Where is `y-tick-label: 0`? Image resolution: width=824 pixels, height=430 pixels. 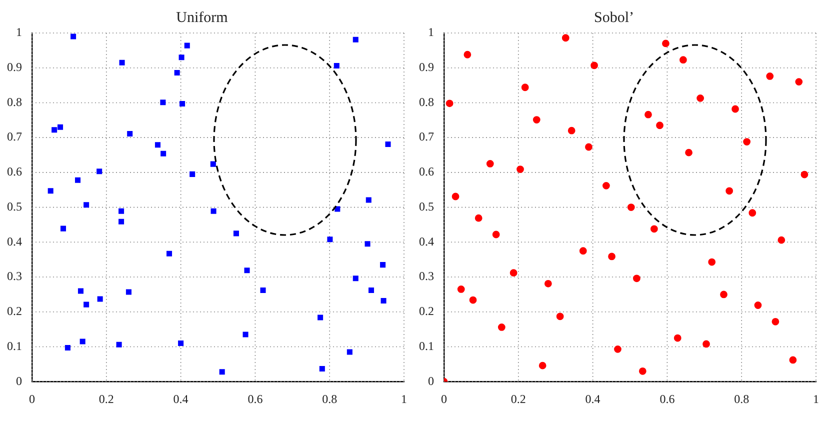
y-tick-label: 0 is located at coordinates (431, 381).